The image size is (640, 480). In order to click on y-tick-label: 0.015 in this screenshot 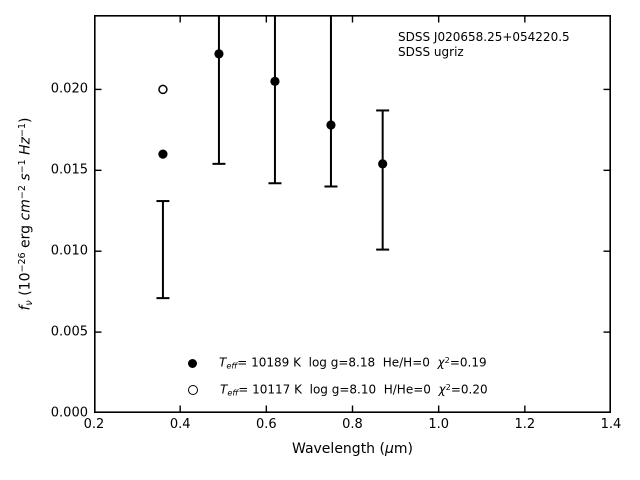, I will do `click(69, 170)`.